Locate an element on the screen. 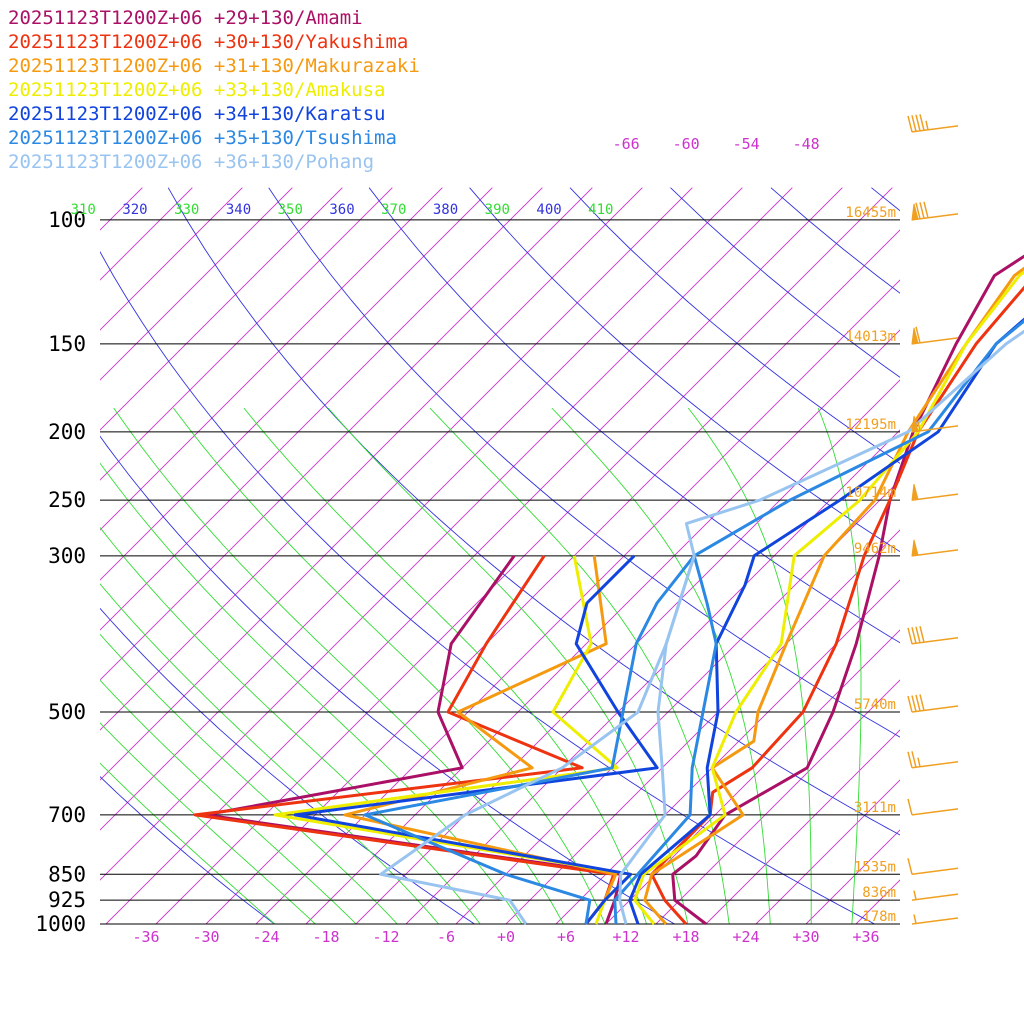 The image size is (1024, 1024). temperature-tick-label: +36 is located at coordinates (865, 937).